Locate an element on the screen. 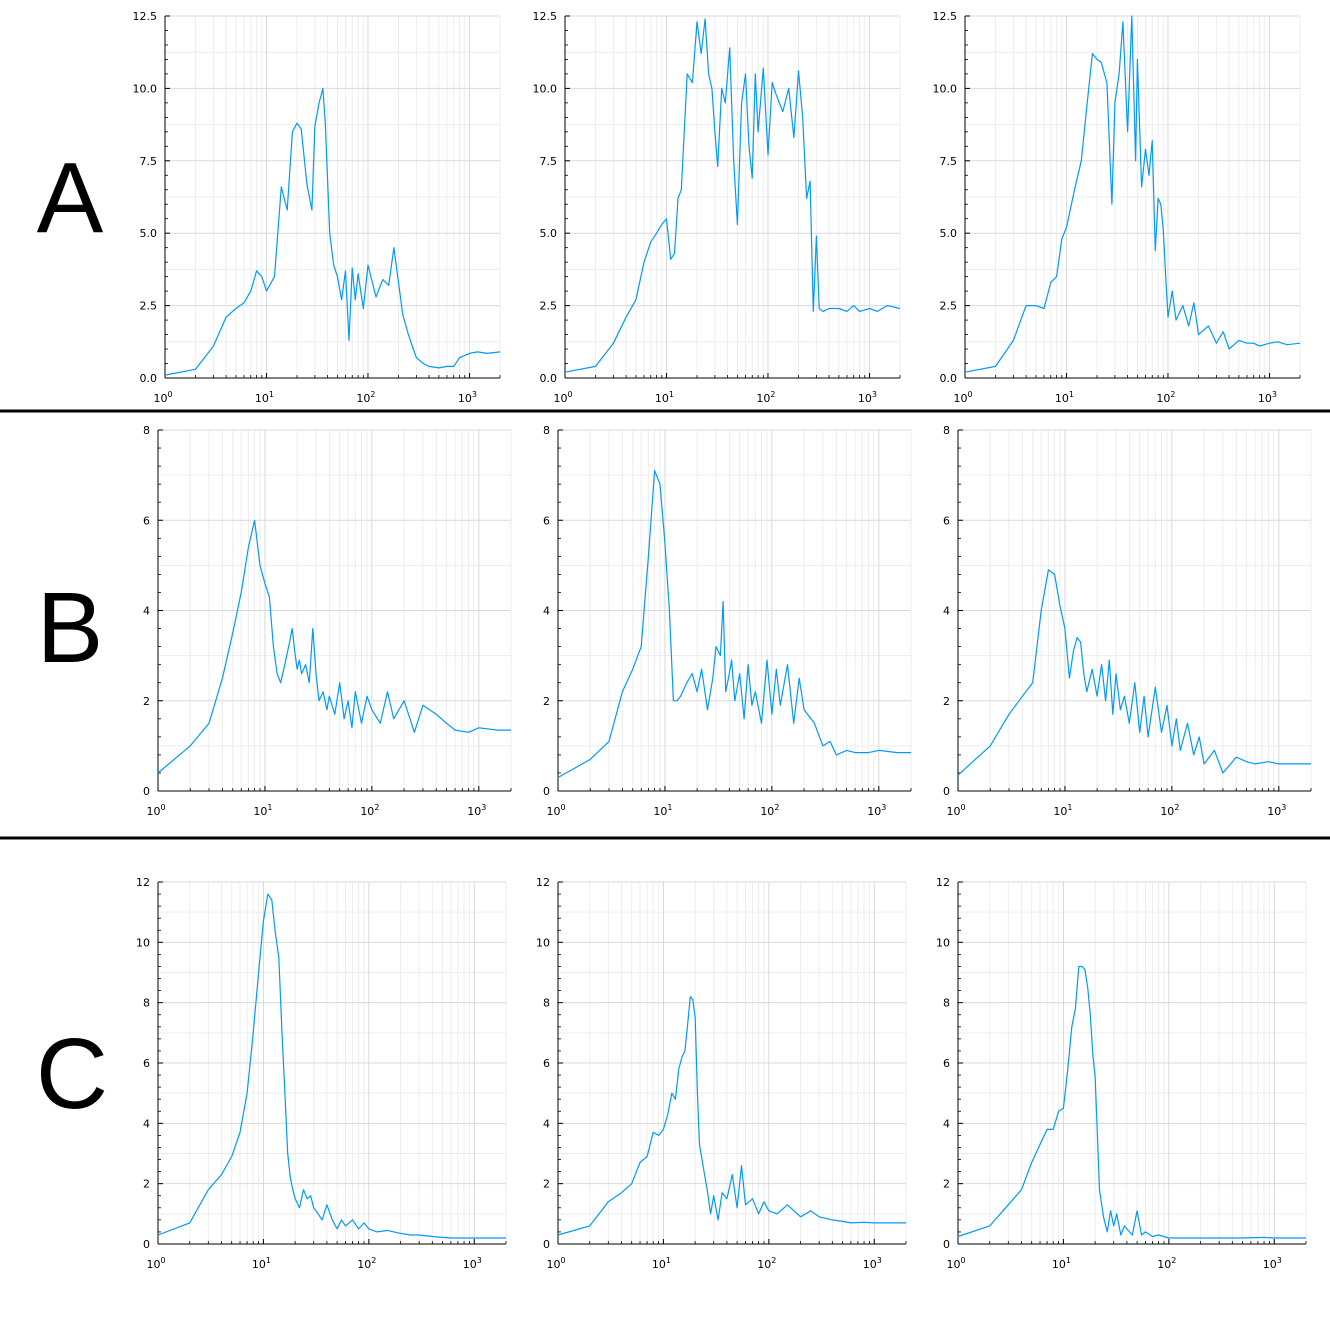 This screenshot has height=1318, width=1330. panel-c3: 0 2 4 6 8 10 12 100 10¹ 10² 10³ is located at coordinates (1121, 1073).